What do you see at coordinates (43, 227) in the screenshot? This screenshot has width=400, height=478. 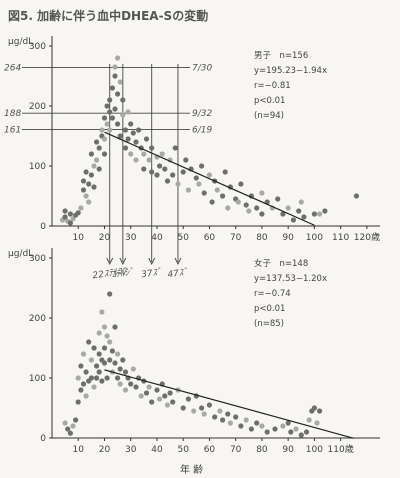 I see `y-tick-label: 0` at bounding box center [43, 227].